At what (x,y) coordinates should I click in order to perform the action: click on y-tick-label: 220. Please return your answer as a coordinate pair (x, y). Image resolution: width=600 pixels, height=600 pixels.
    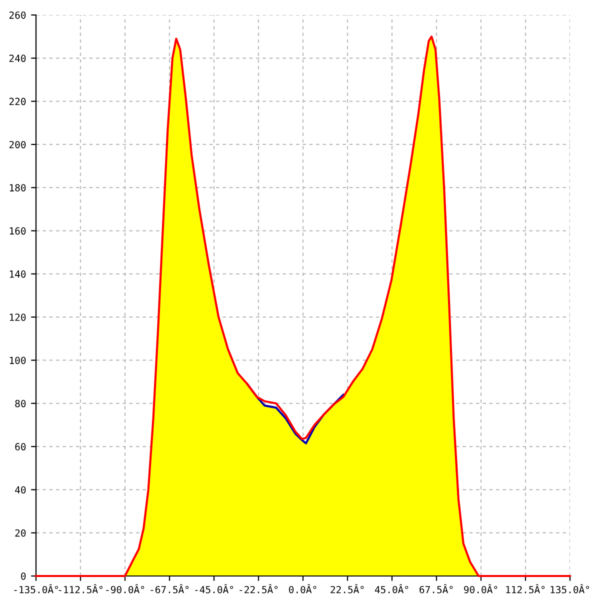
    Looking at the image, I should click on (17, 102).